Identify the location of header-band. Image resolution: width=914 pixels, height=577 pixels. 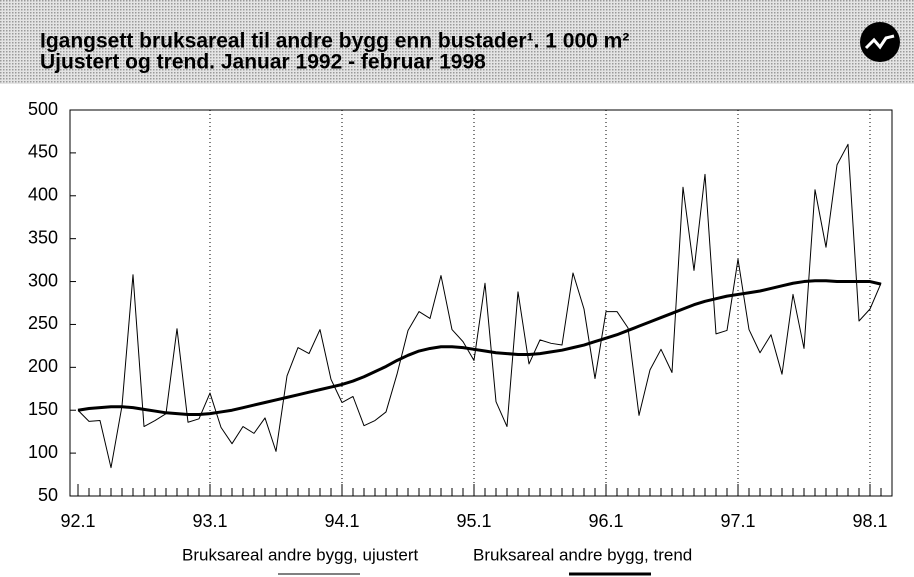
(457, 42).